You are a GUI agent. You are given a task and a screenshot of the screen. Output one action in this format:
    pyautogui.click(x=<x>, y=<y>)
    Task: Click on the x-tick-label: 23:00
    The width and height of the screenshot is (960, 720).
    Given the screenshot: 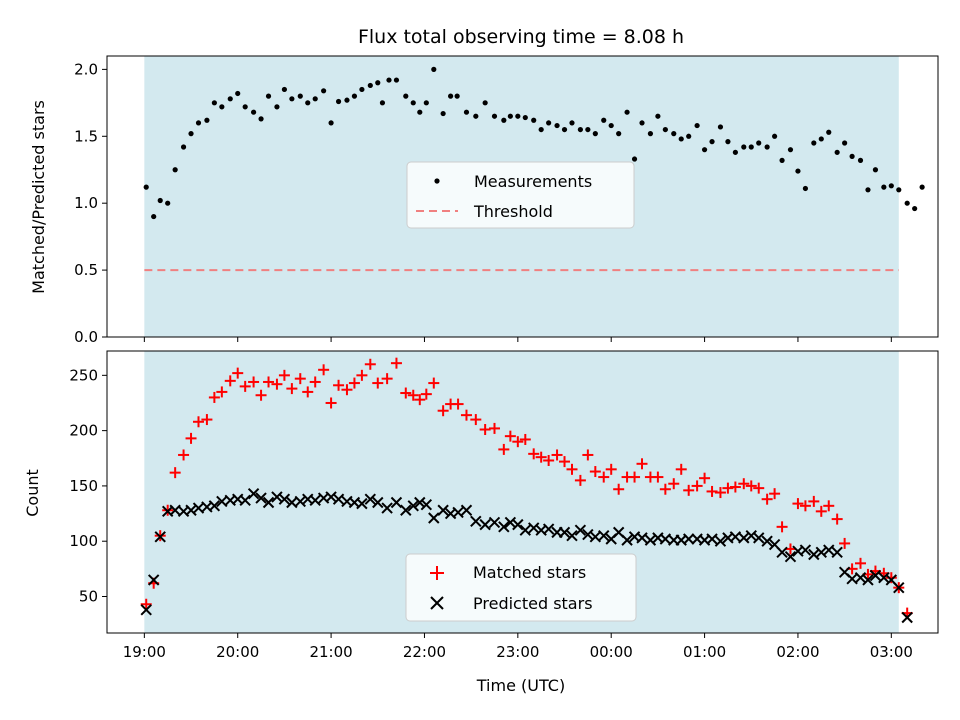 What is the action you would take?
    pyautogui.click(x=517, y=652)
    